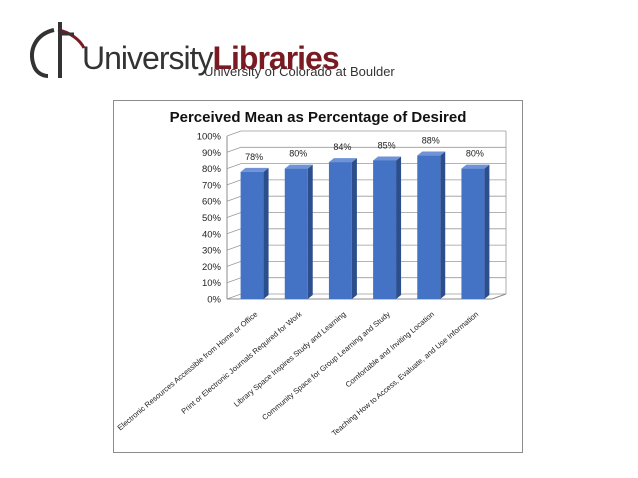  What do you see at coordinates (212, 283) in the screenshot?
I see `y-tick-label: 10%` at bounding box center [212, 283].